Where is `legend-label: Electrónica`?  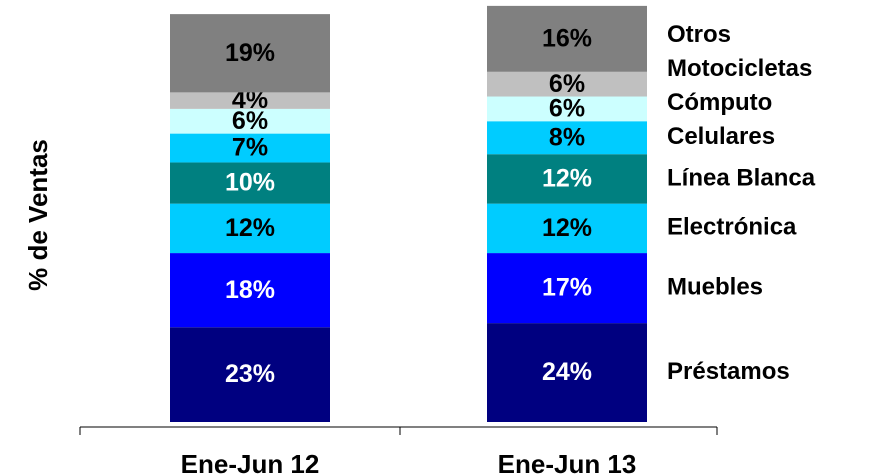
legend-label: Electrónica is located at coordinates (732, 227).